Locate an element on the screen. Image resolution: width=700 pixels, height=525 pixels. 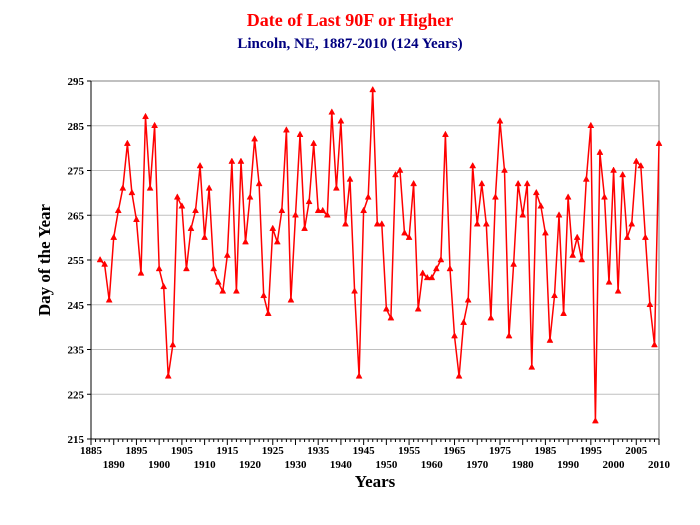
chart-subtitle: Lincoln, NE, 1887-2010 (124 Years) is located at coordinates (349, 44).